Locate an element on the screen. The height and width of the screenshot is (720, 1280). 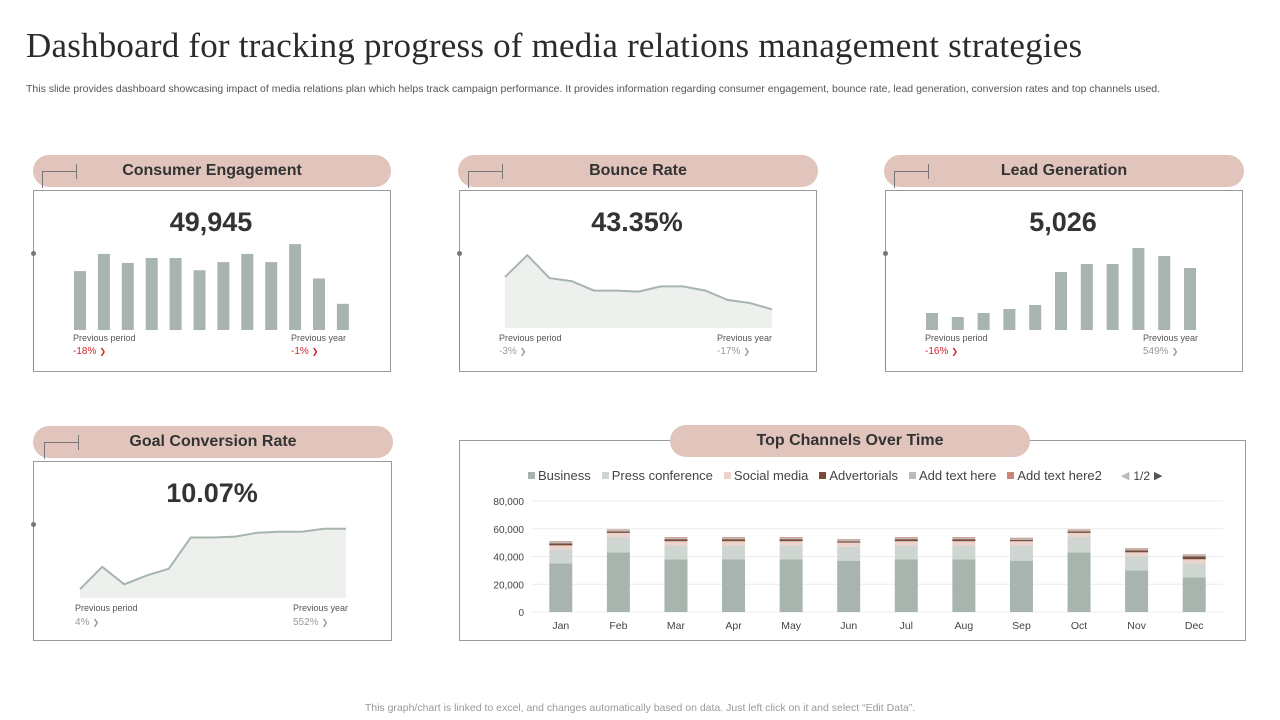
x-tick-label: Aug is located at coordinates (964, 626).